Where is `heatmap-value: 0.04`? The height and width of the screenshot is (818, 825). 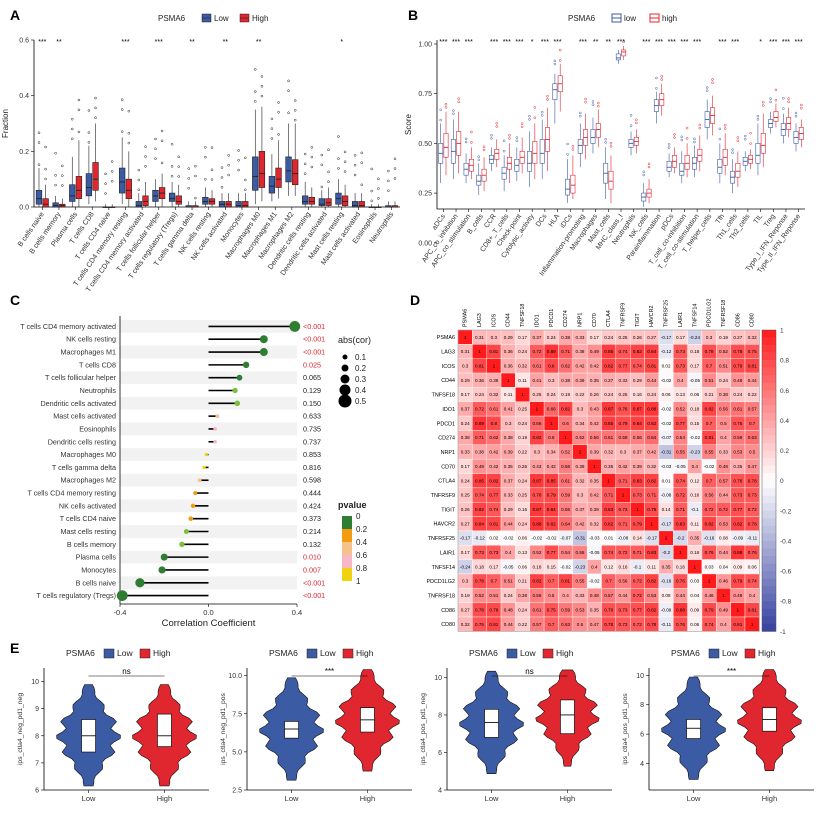
heatmap-value: 0.04 is located at coordinates (723, 566).